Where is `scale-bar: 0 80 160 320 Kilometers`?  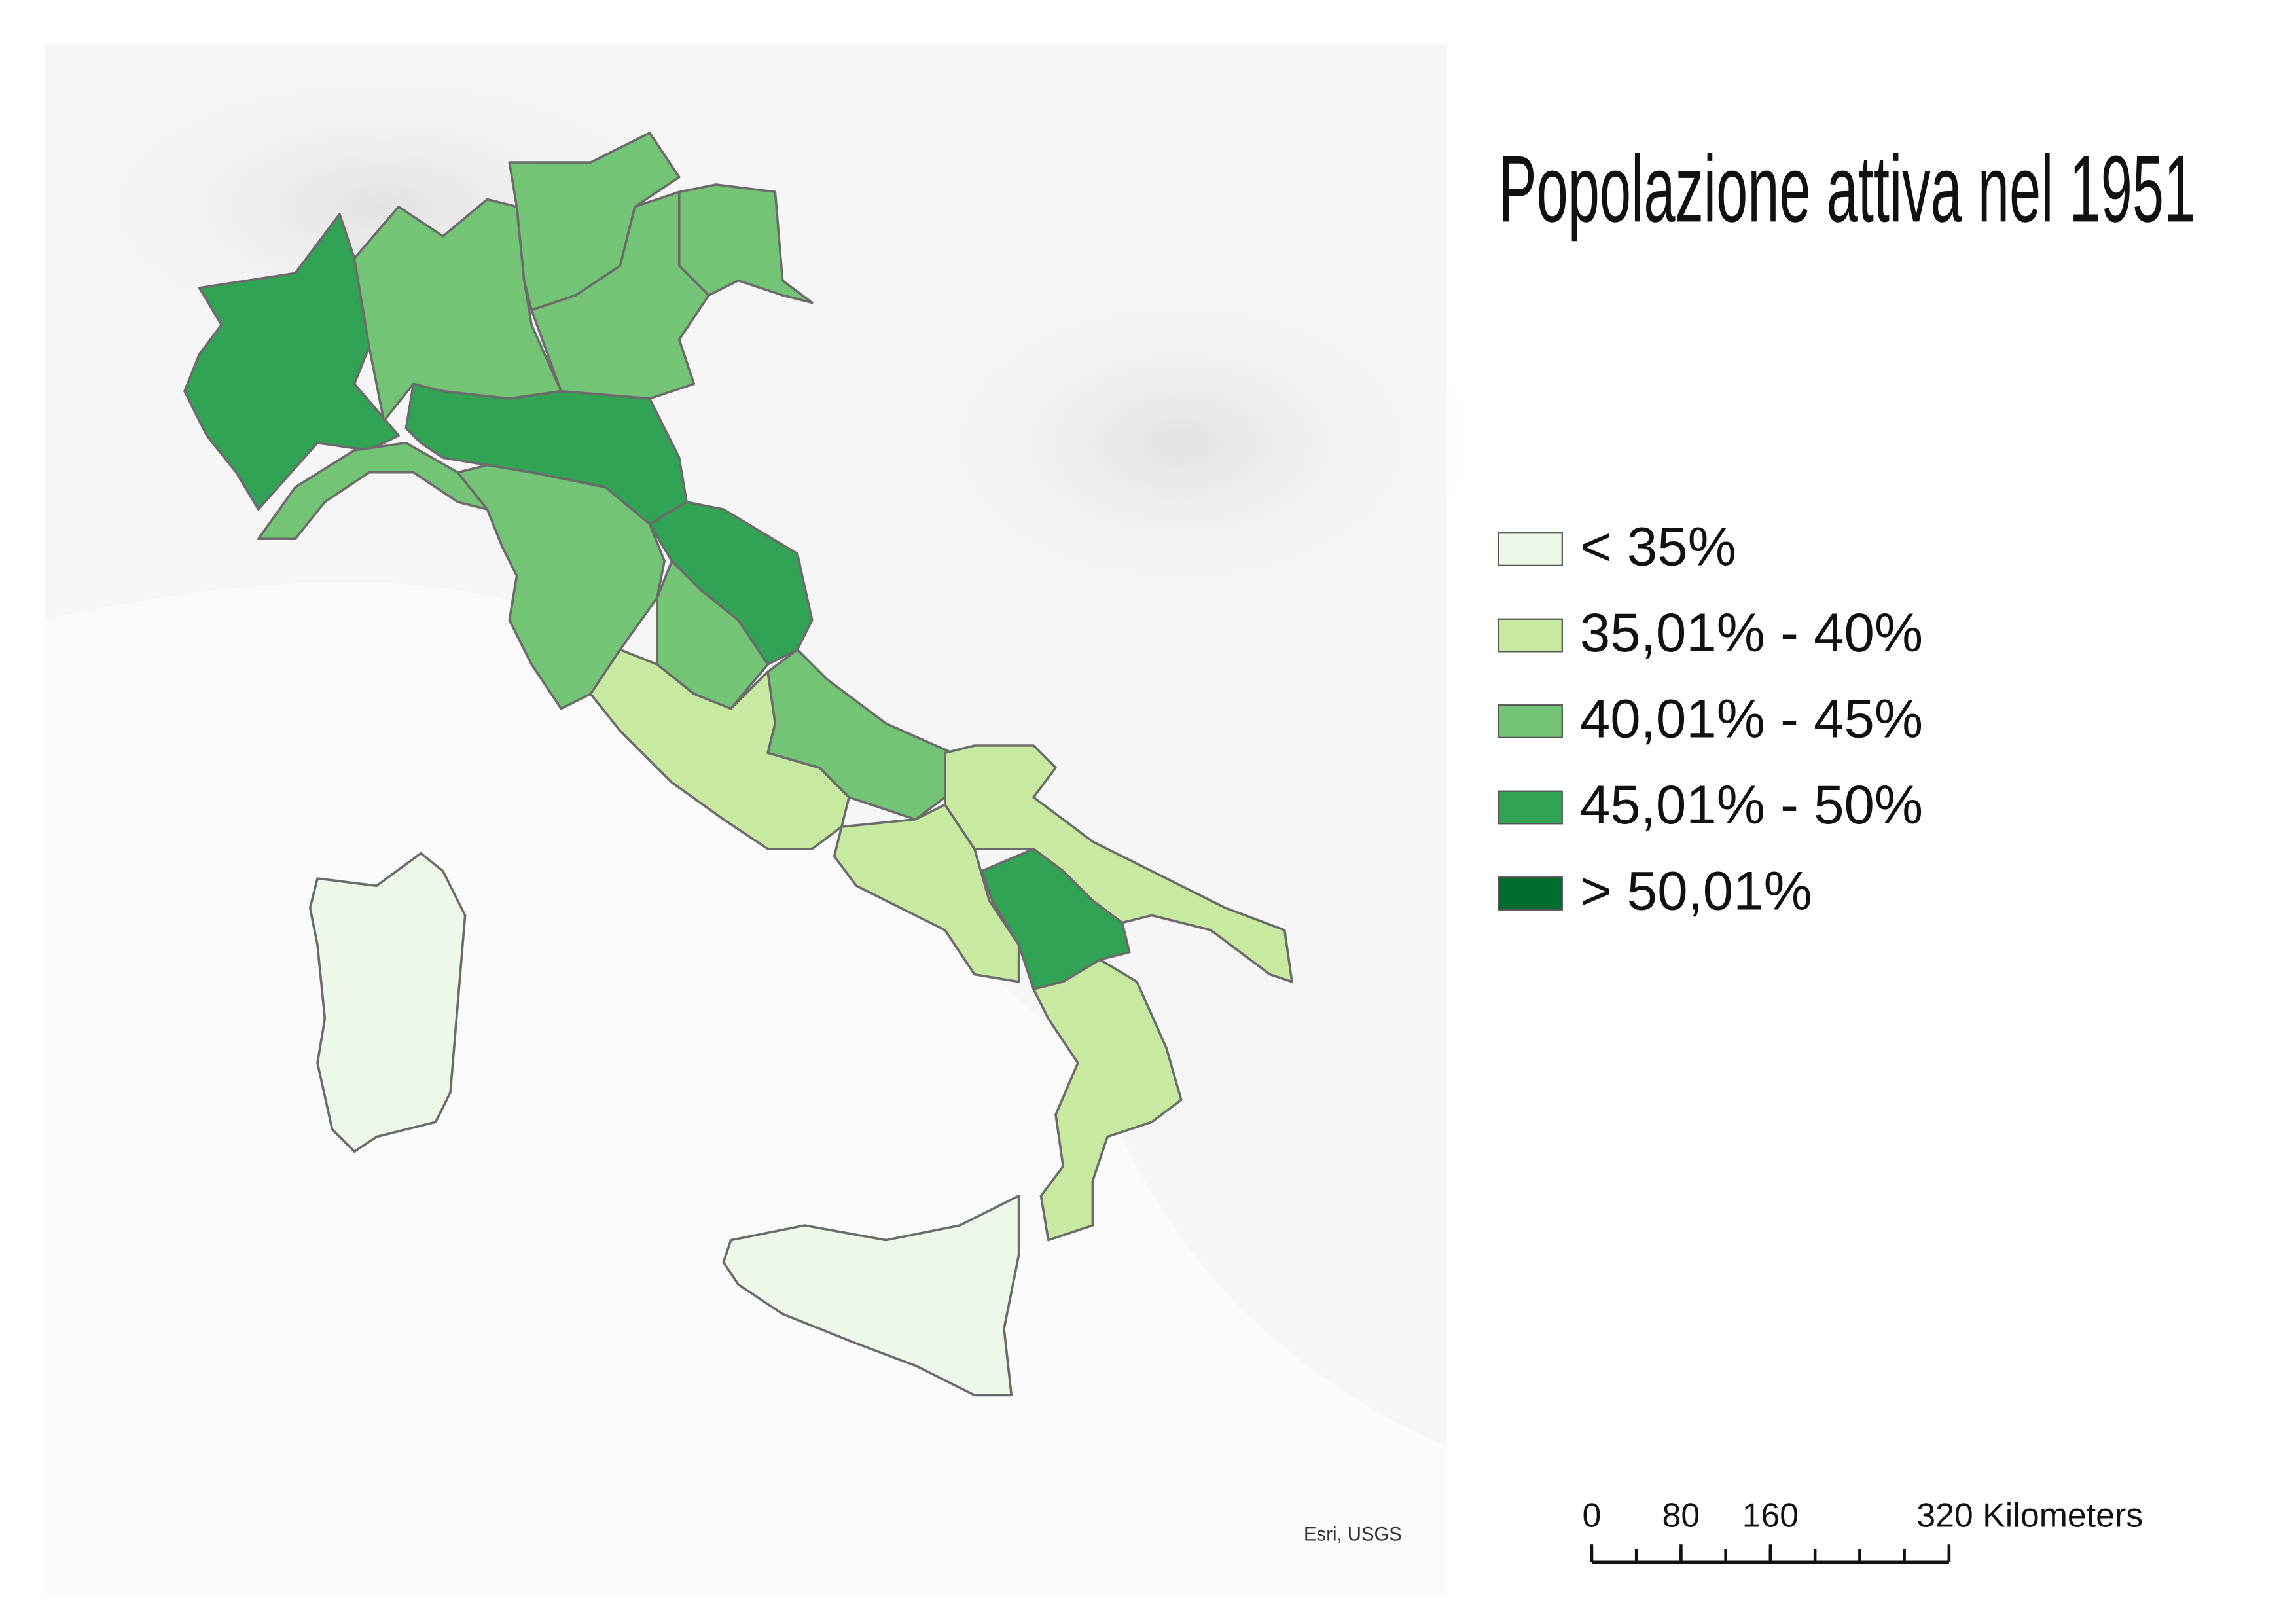 scale-bar: 0 80 160 320 Kilometers is located at coordinates (1862, 1530).